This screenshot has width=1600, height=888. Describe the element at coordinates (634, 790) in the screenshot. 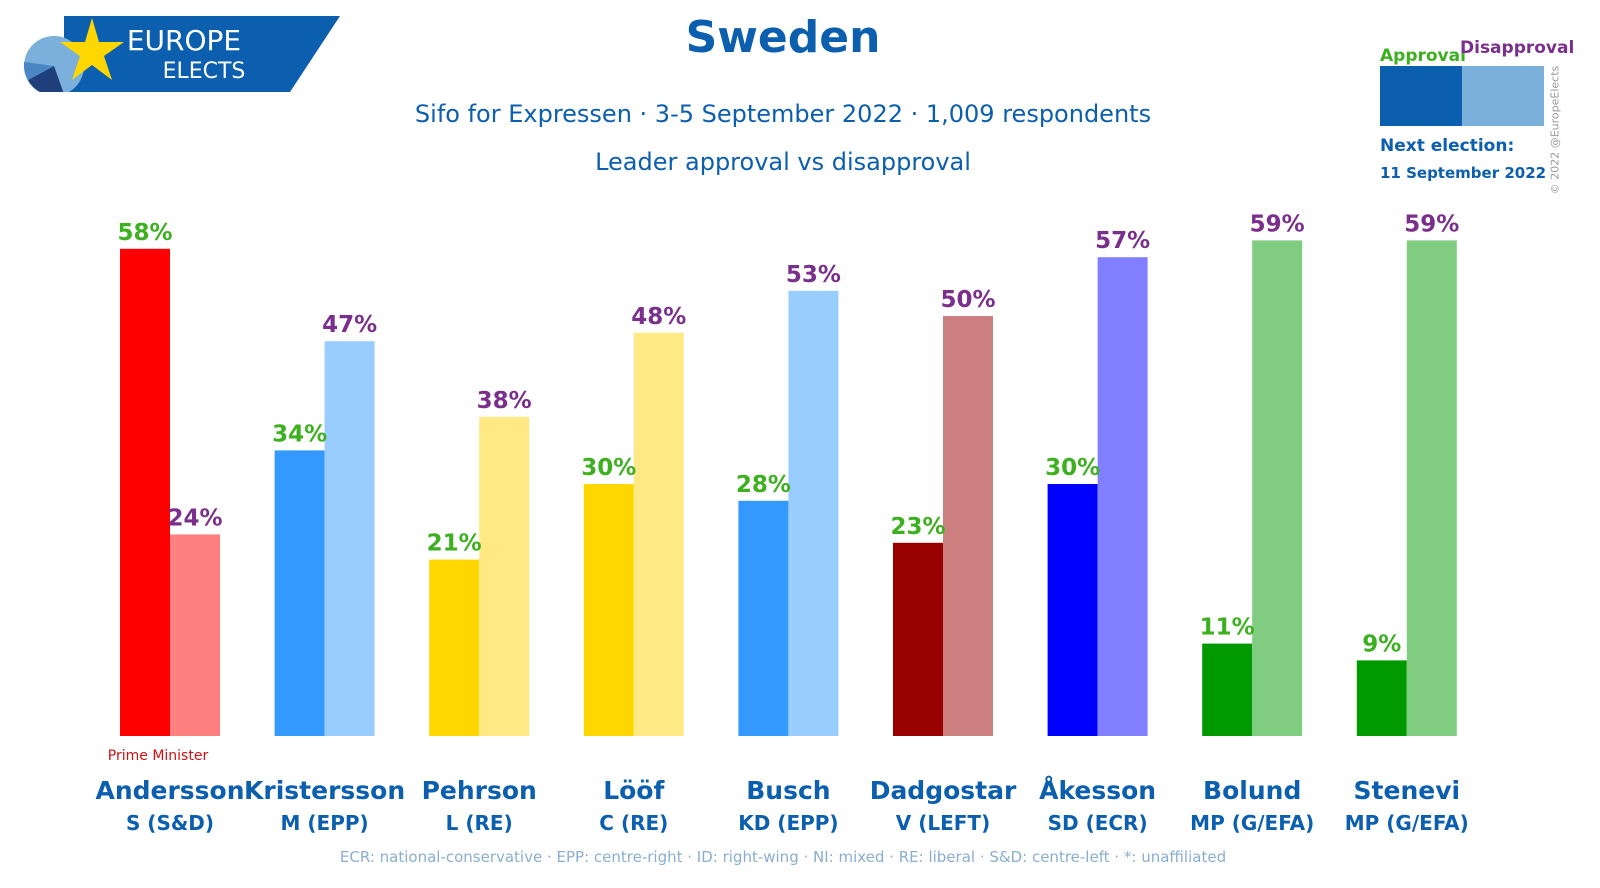

I see `leader-name-label: Lööf` at that location.